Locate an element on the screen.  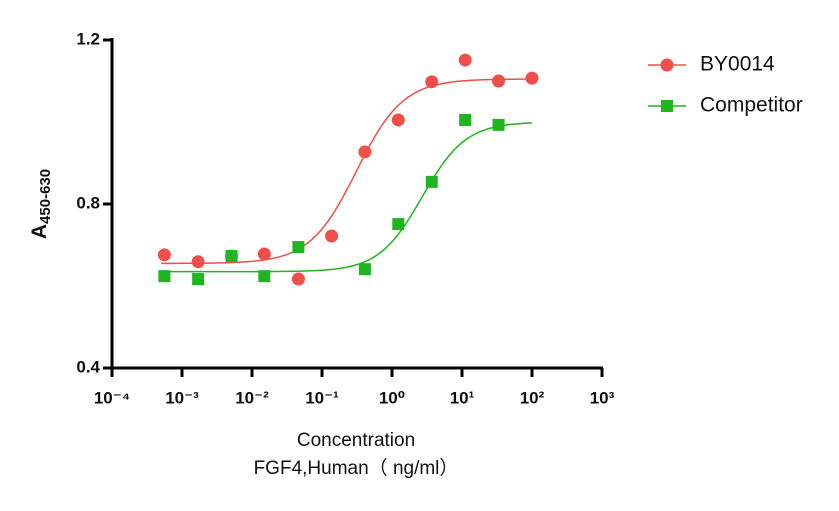
y-axis-label: A450-630 is located at coordinates (41, 204).